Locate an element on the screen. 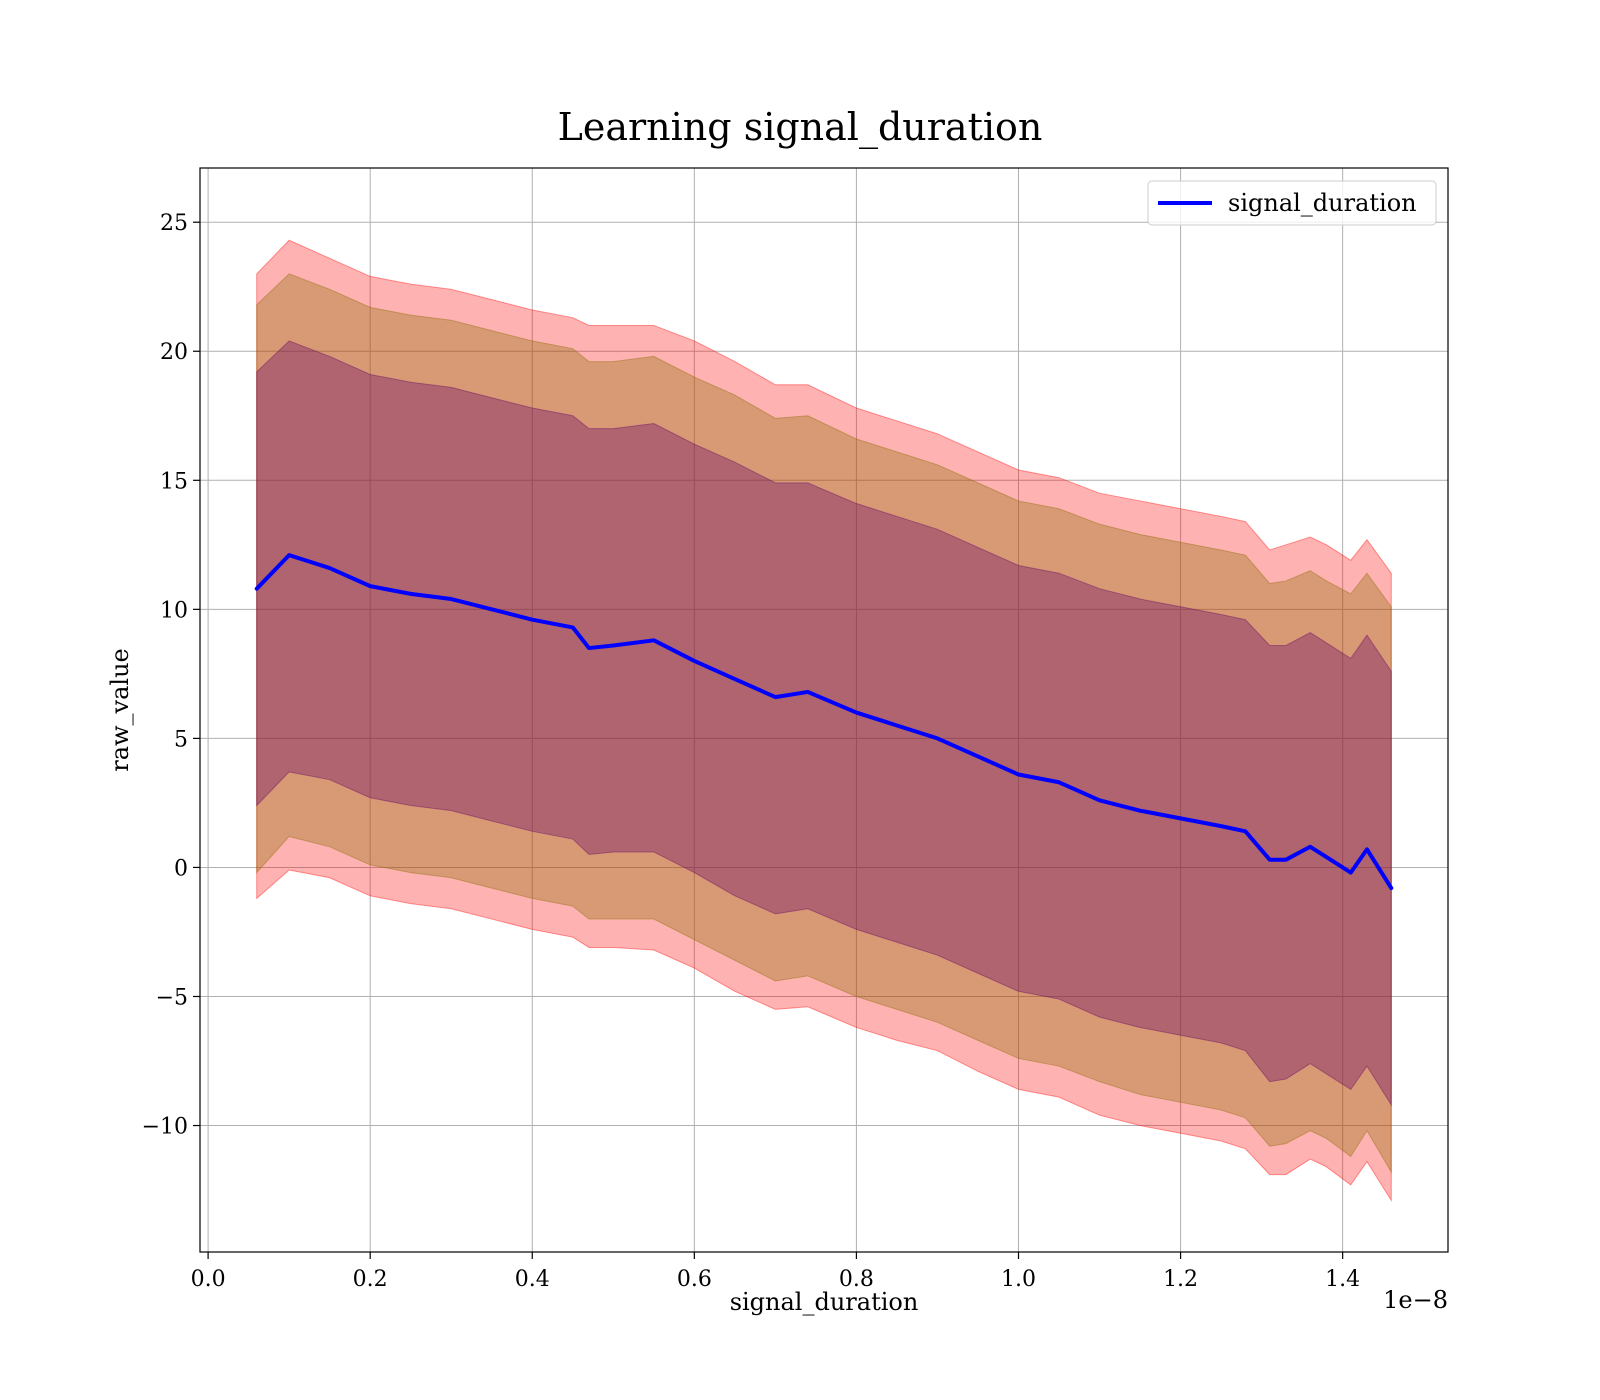 This screenshot has height=1400, width=1600. y-tick-label: 15 is located at coordinates (174, 481).